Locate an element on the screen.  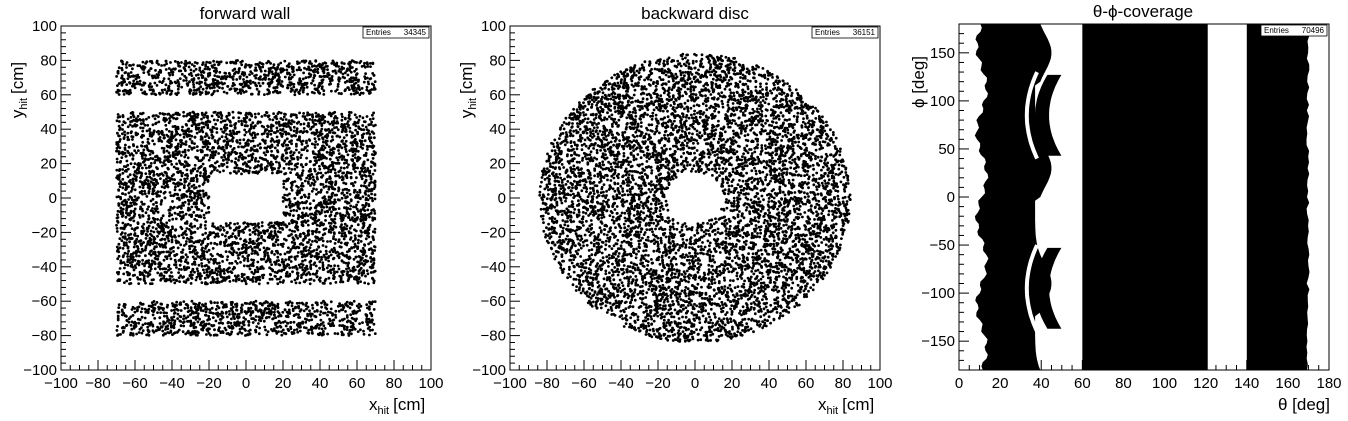
forward-wall-title: forward wall is located at coordinates (245, 13).